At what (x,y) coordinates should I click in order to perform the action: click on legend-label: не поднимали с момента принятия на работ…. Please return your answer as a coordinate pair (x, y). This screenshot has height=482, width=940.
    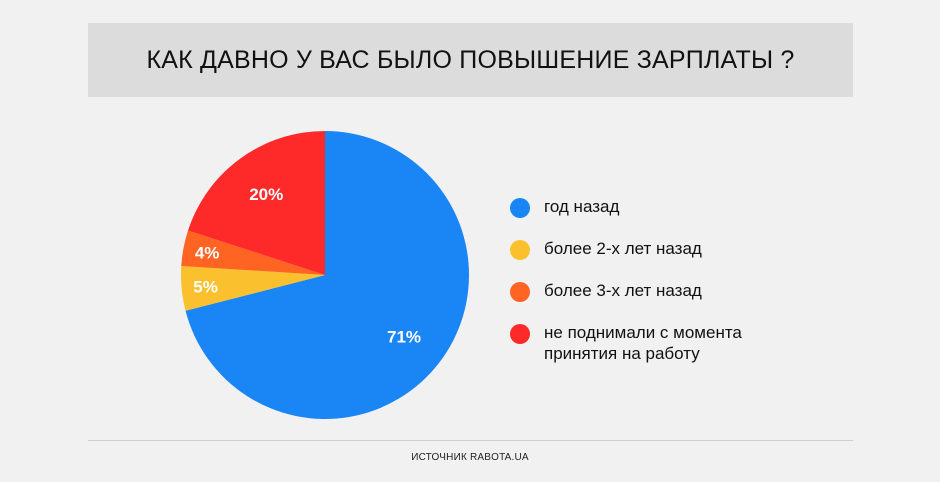
    Looking at the image, I should click on (643, 343).